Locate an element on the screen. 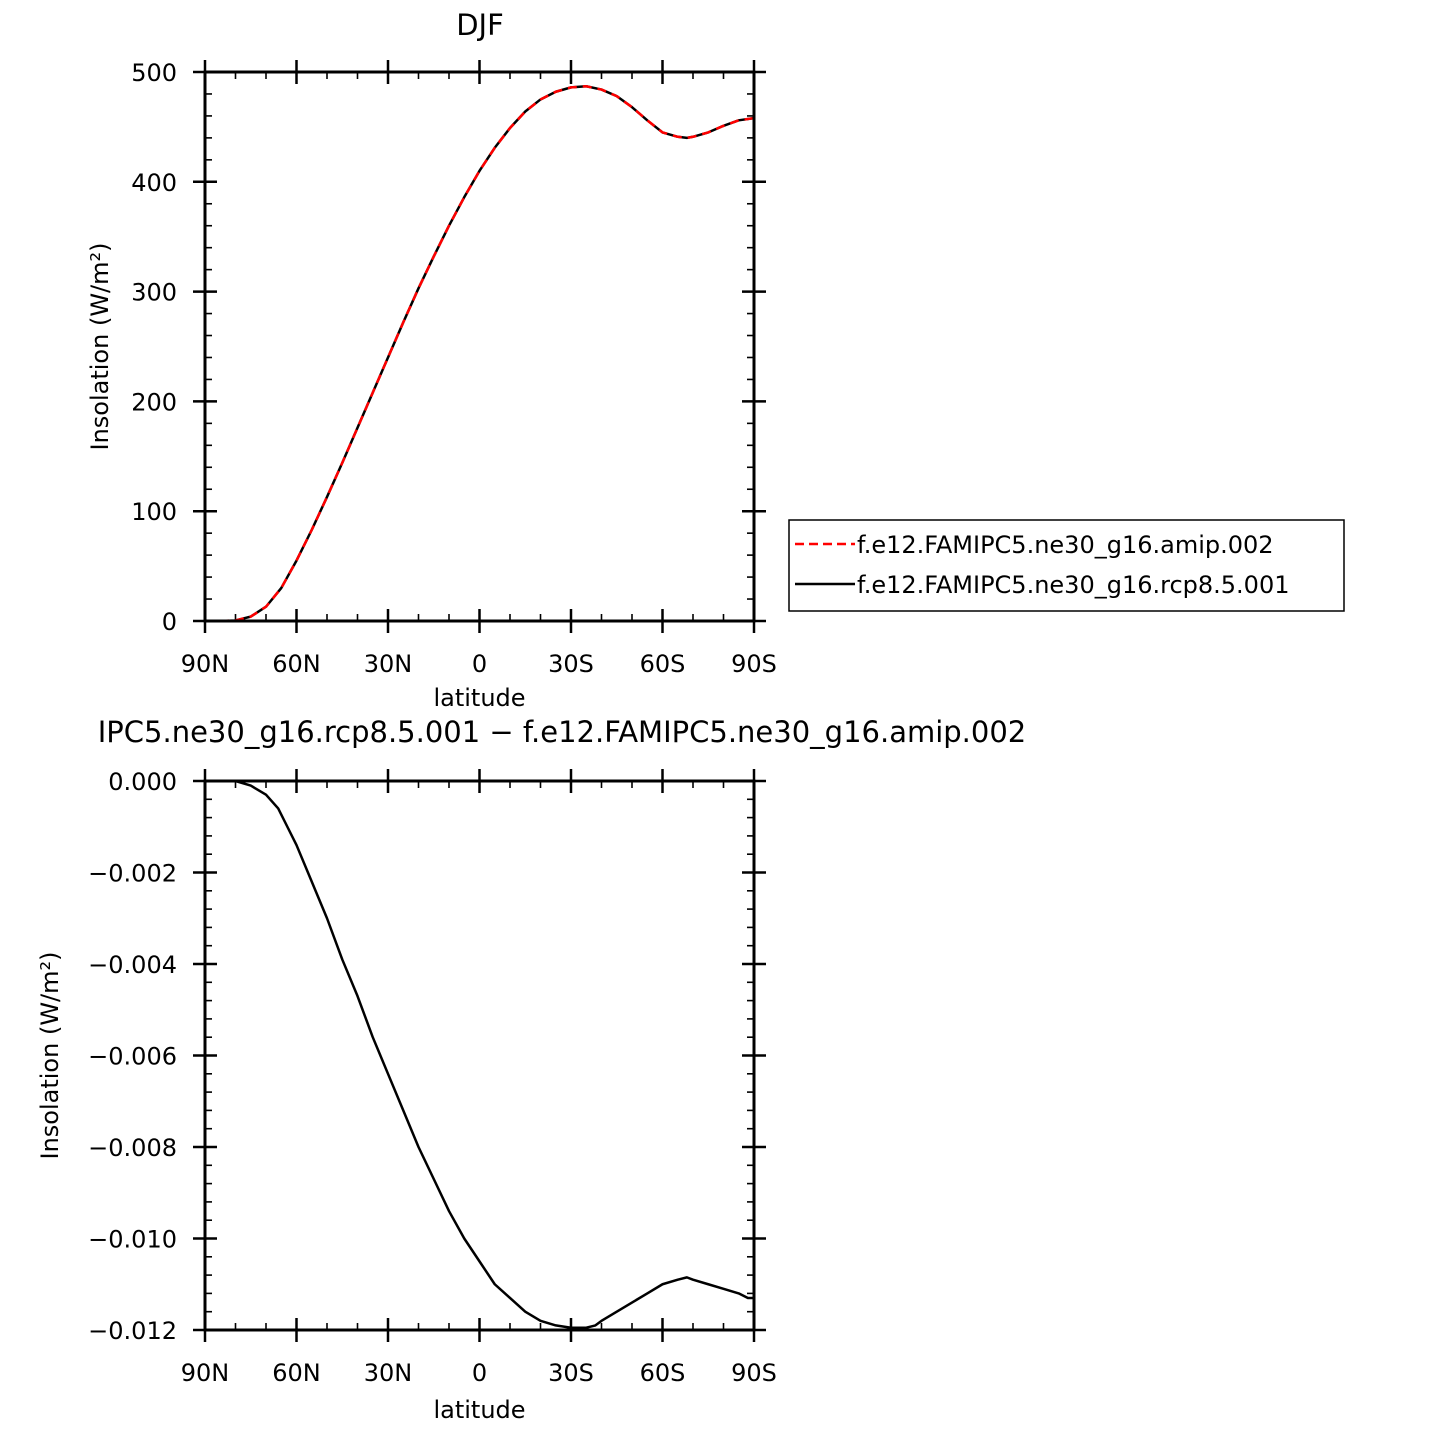 The height and width of the screenshot is (1434, 1430). y-tick-label: 0.000 is located at coordinates (142, 782).